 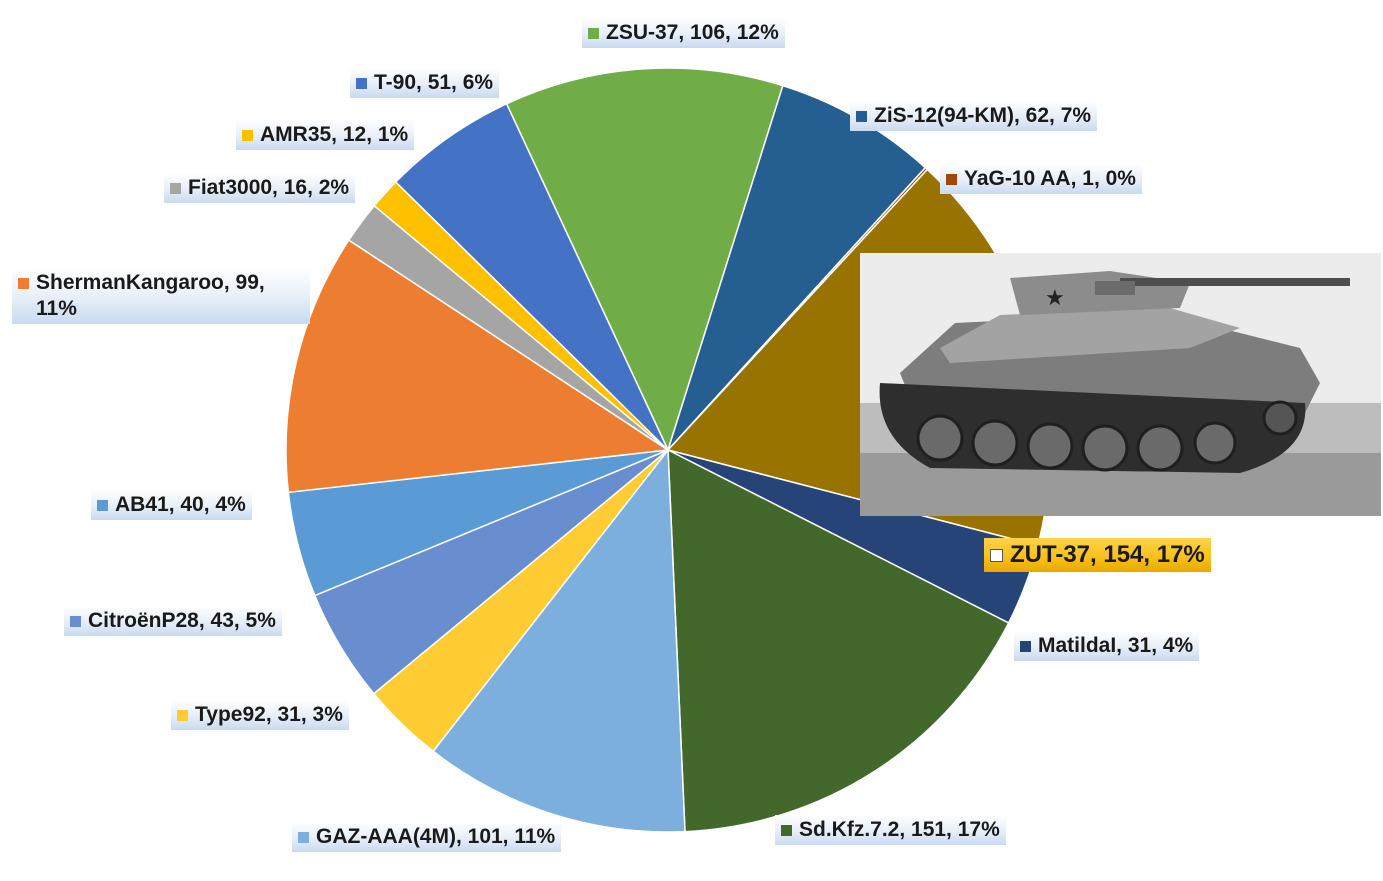 I want to click on swatch-matildai, so click(x=1025, y=646).